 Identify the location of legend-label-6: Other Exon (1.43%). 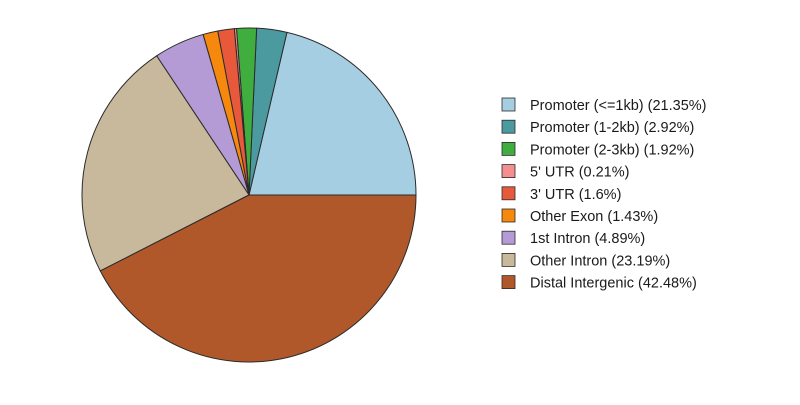
(594, 217).